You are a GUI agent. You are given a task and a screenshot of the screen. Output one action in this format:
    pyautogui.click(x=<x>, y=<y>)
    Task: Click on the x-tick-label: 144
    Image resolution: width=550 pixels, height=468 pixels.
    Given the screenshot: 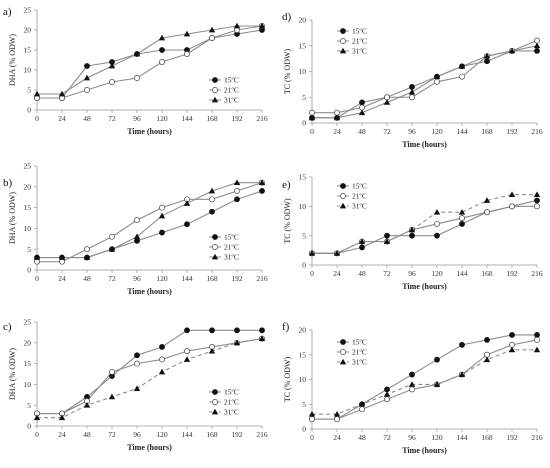 What is the action you would take?
    pyautogui.click(x=462, y=273)
    